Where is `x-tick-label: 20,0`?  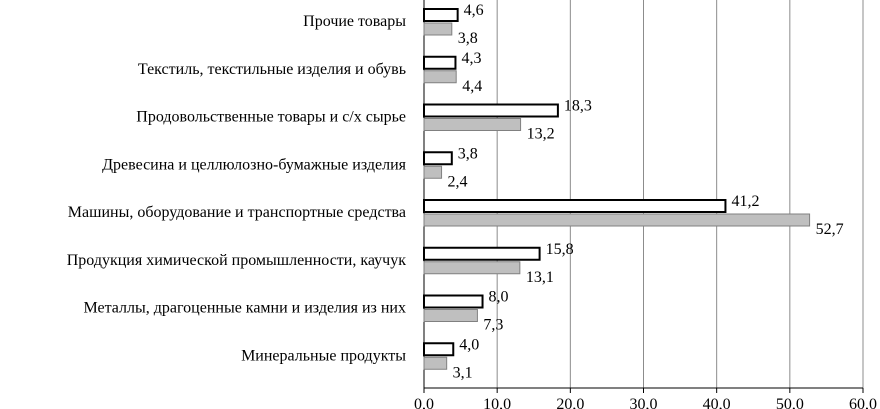 x-tick-label: 20,0 is located at coordinates (570, 402).